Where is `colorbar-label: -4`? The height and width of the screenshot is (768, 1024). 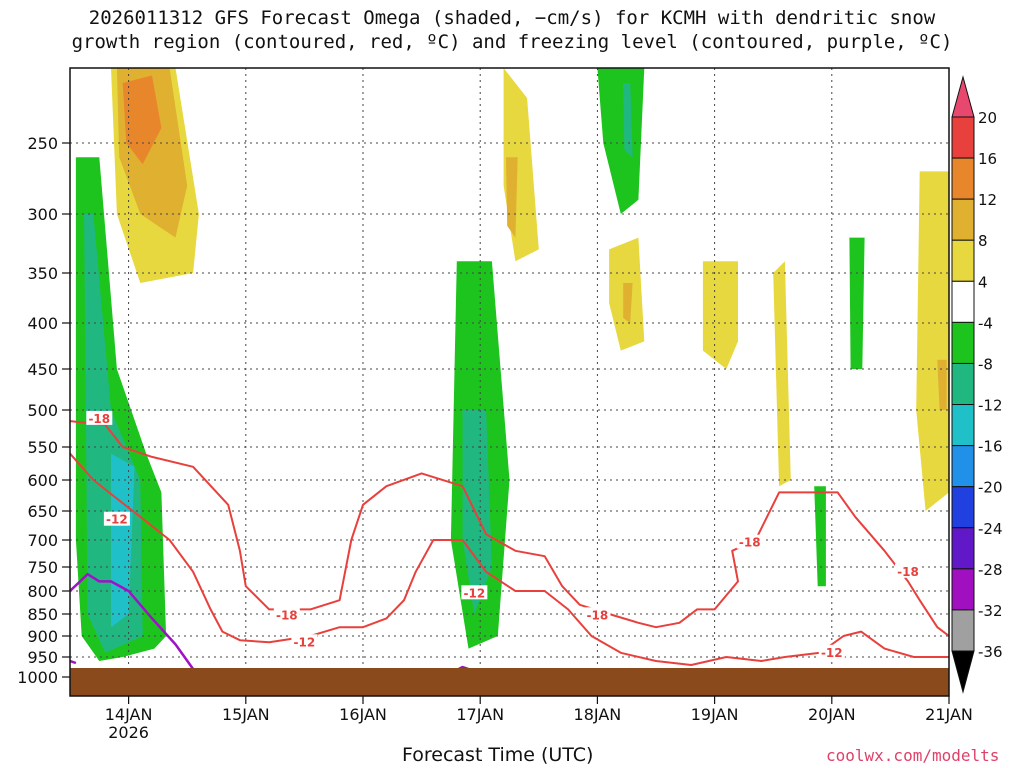
colorbar-label: -4 is located at coordinates (985, 323).